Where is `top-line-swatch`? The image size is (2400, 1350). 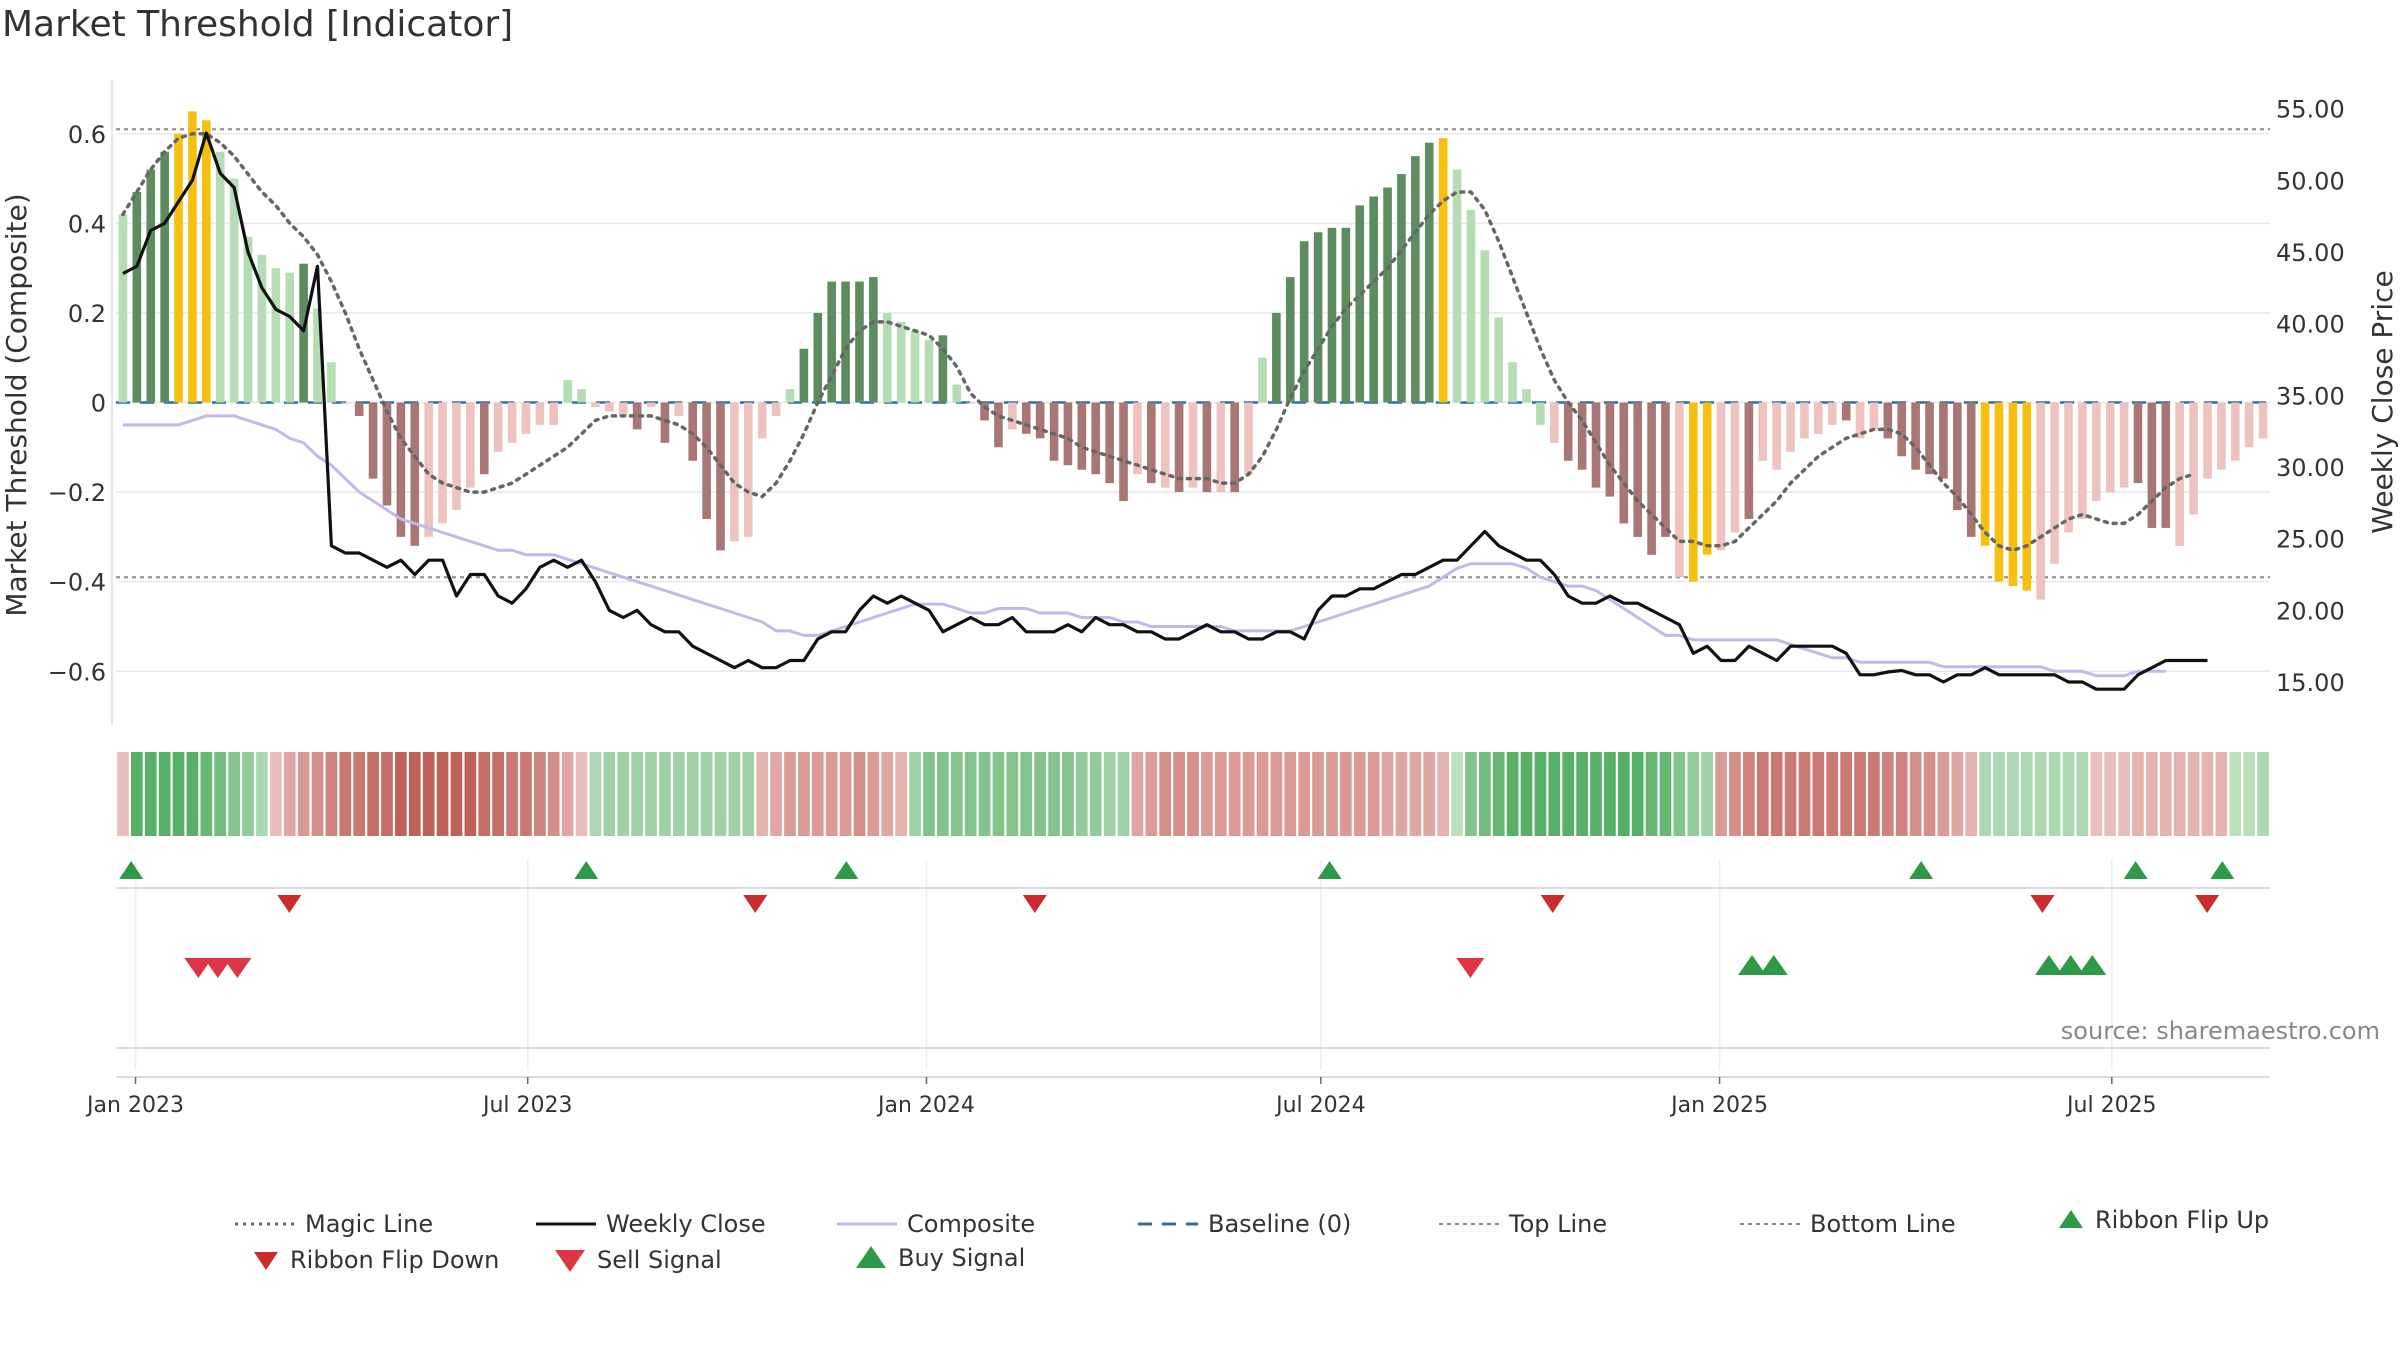 top-line-swatch is located at coordinates (1469, 1224).